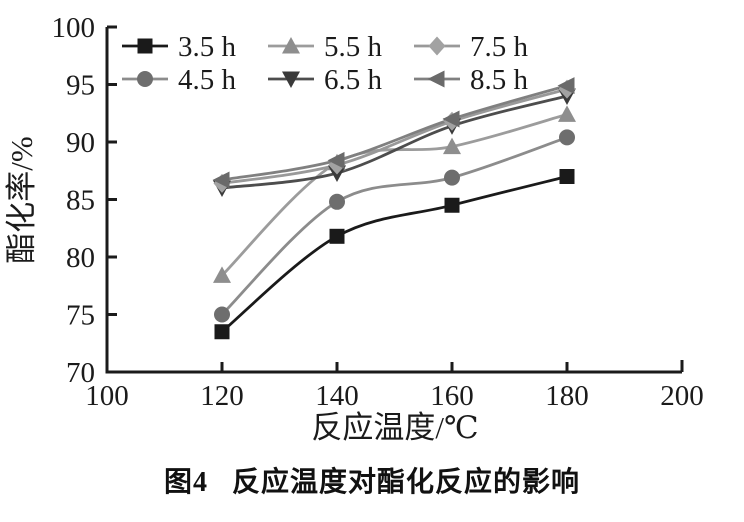 The height and width of the screenshot is (522, 744). What do you see at coordinates (80, 201) in the screenshot?
I see `y-tick-label-85: 85` at bounding box center [80, 201].